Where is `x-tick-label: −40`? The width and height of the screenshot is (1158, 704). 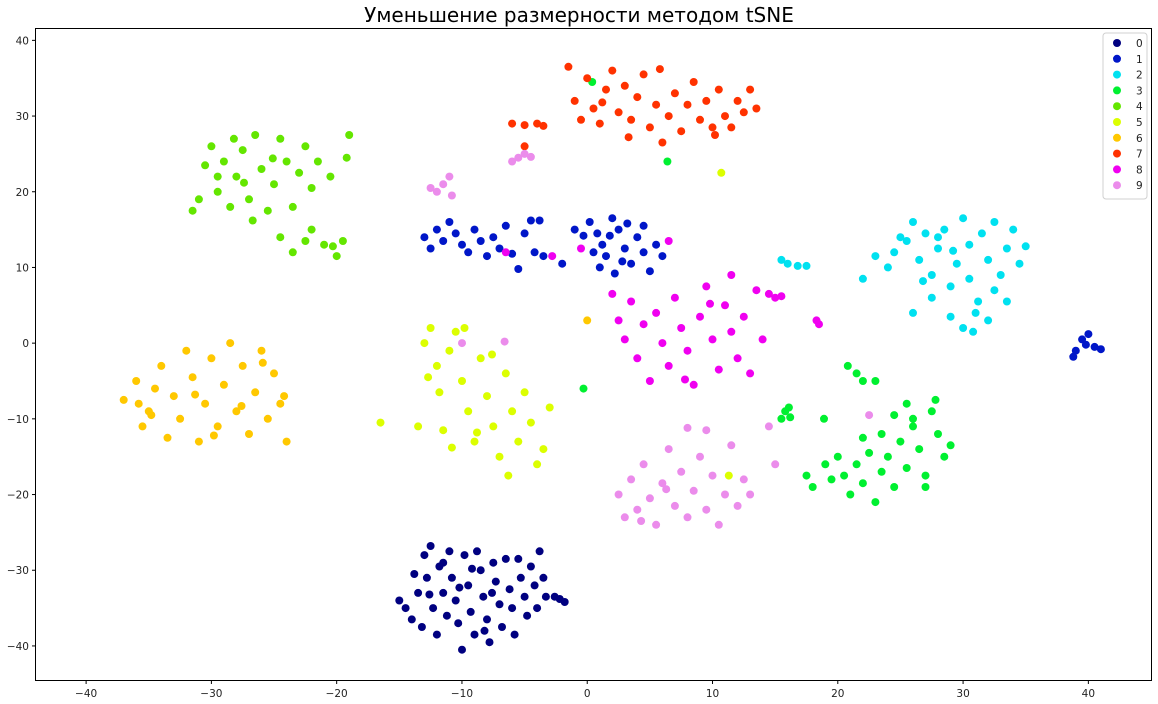 x-tick-label: −40 is located at coordinates (86, 694).